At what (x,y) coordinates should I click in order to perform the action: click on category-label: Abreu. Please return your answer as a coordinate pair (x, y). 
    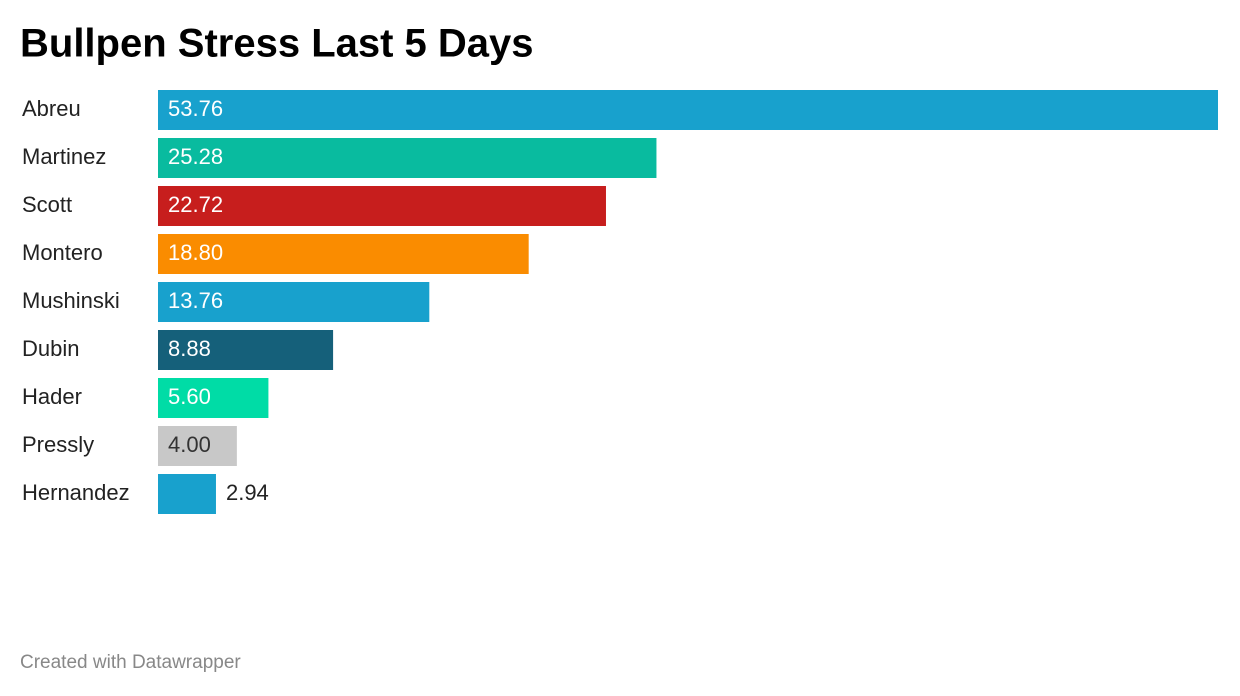
    Looking at the image, I should click on (51, 108).